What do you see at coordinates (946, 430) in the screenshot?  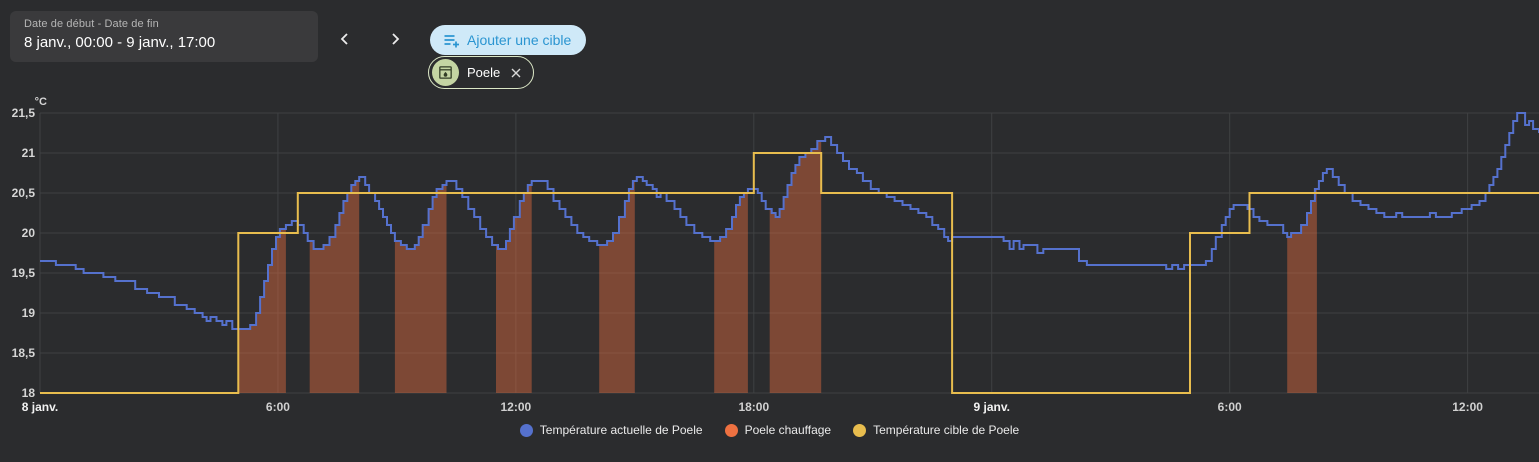 I see `legend-label: Température cible de Poele` at bounding box center [946, 430].